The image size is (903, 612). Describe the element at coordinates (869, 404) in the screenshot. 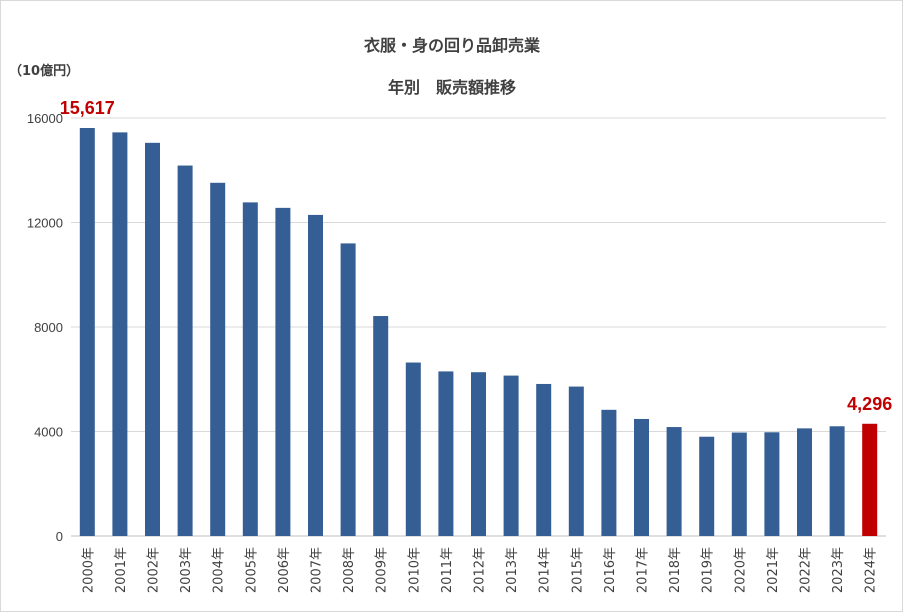

I see `data-label: 4,296` at that location.